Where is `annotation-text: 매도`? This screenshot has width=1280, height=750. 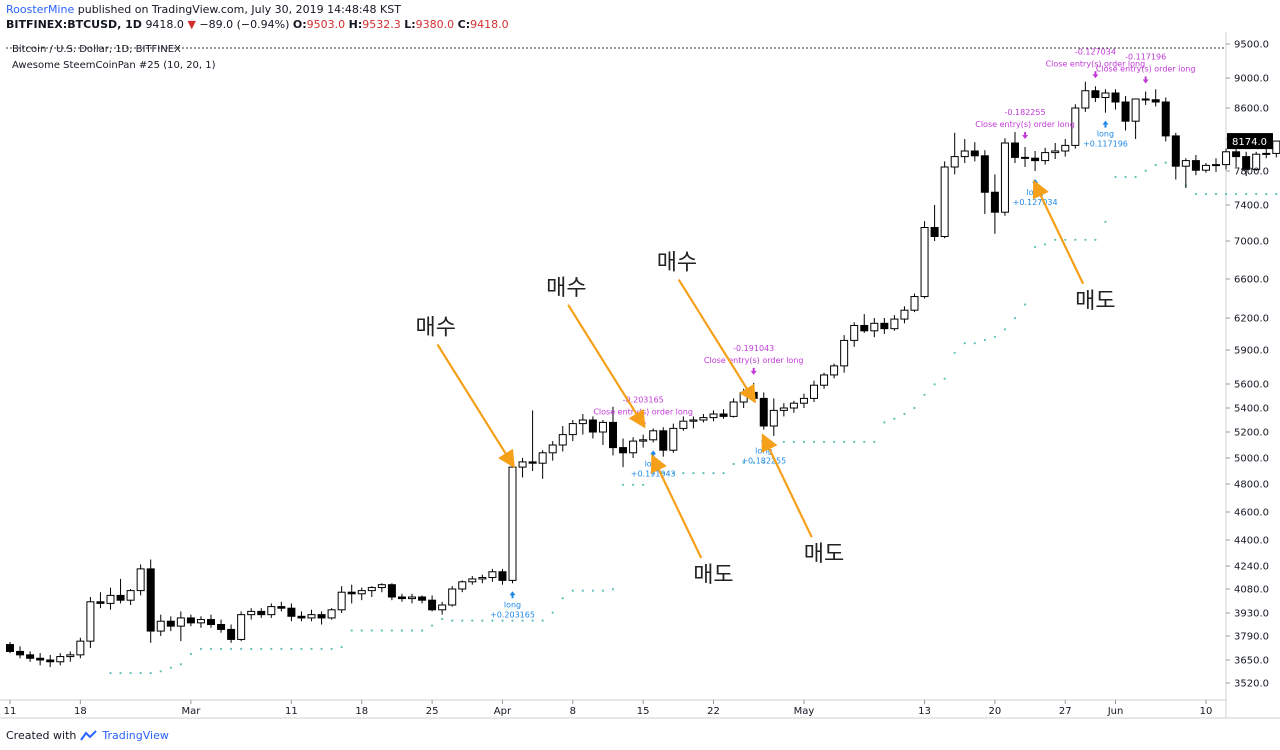 annotation-text: 매도 is located at coordinates (824, 554).